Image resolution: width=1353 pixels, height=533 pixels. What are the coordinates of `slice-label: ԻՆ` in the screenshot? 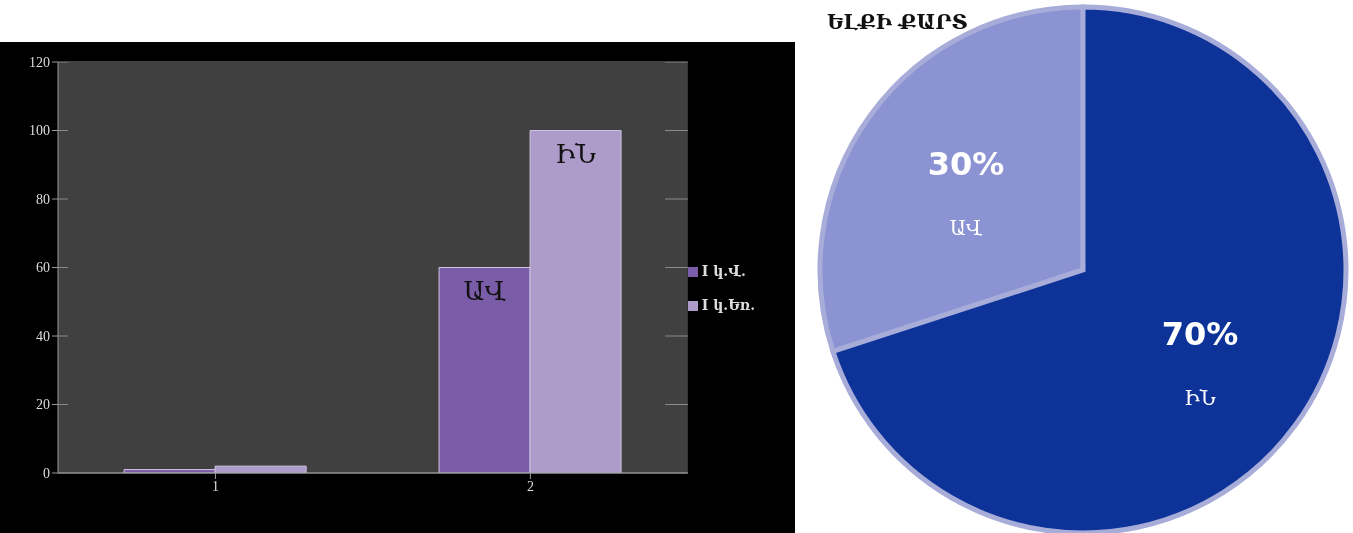 It's located at (1200, 398).